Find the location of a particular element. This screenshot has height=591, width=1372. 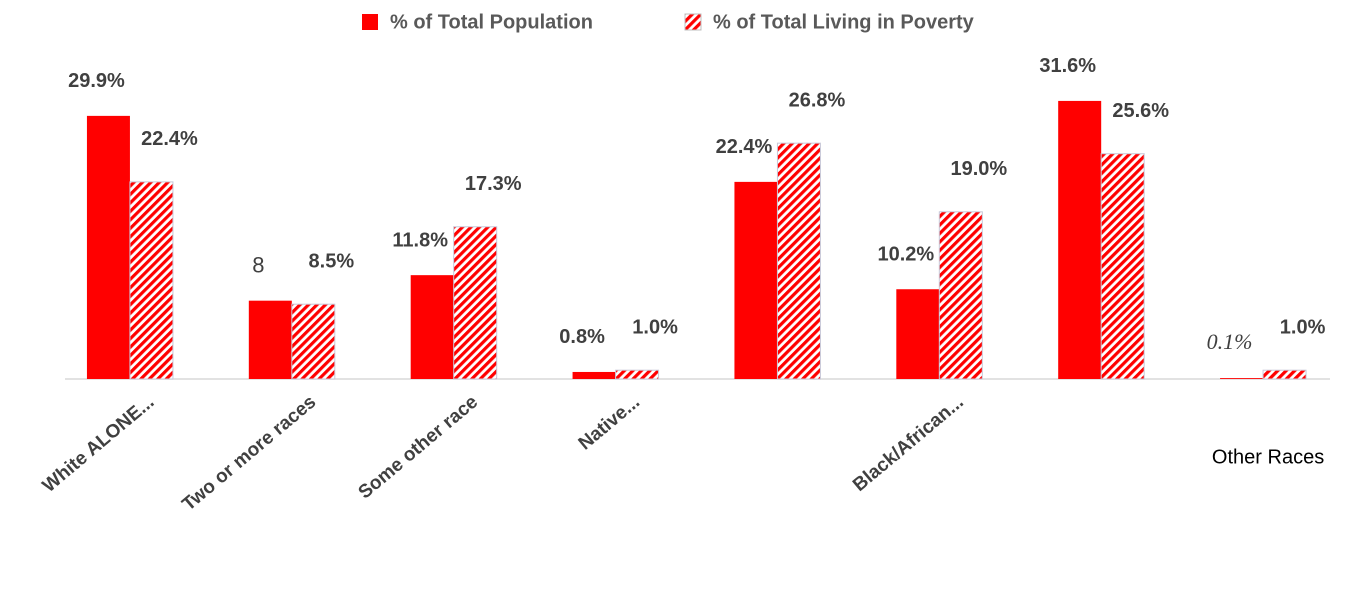

x-tick-label: Two or more races is located at coordinates (249, 454).